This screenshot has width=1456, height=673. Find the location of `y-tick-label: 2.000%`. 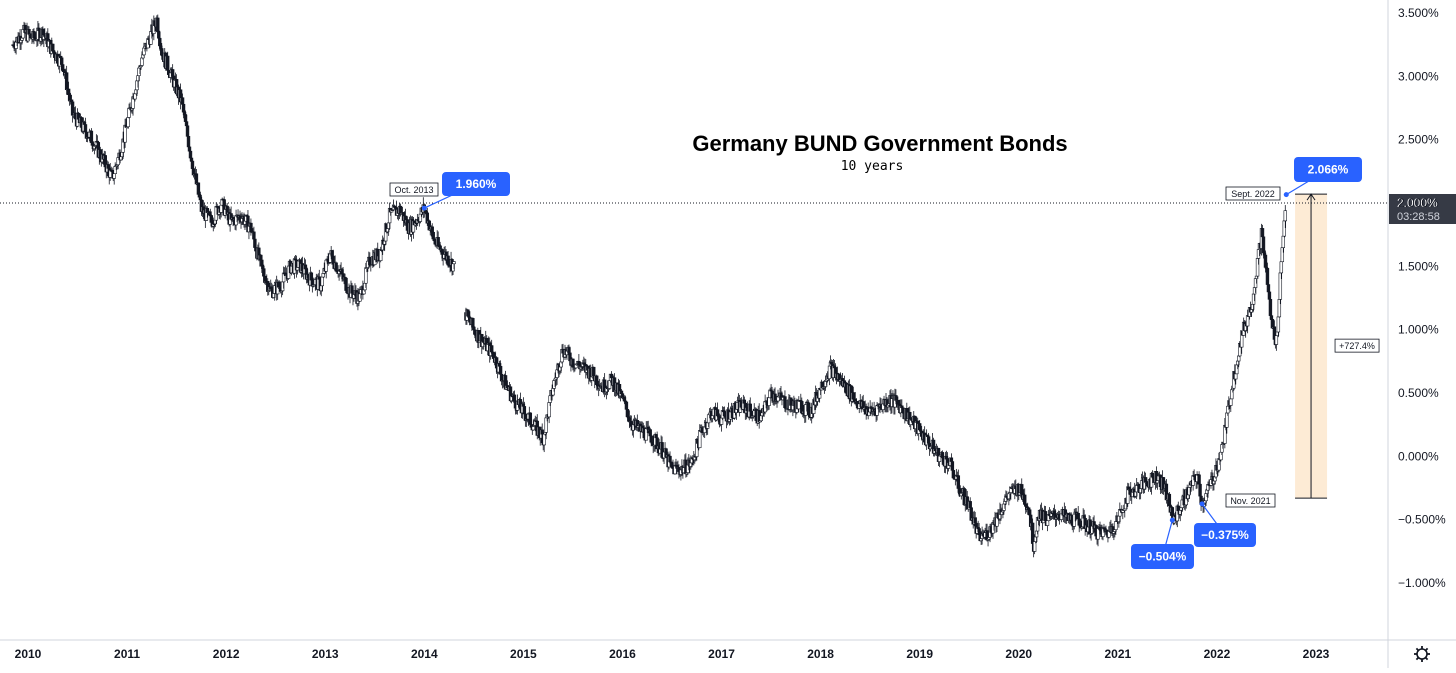

y-tick-label: 2.000% is located at coordinates (1418, 203).